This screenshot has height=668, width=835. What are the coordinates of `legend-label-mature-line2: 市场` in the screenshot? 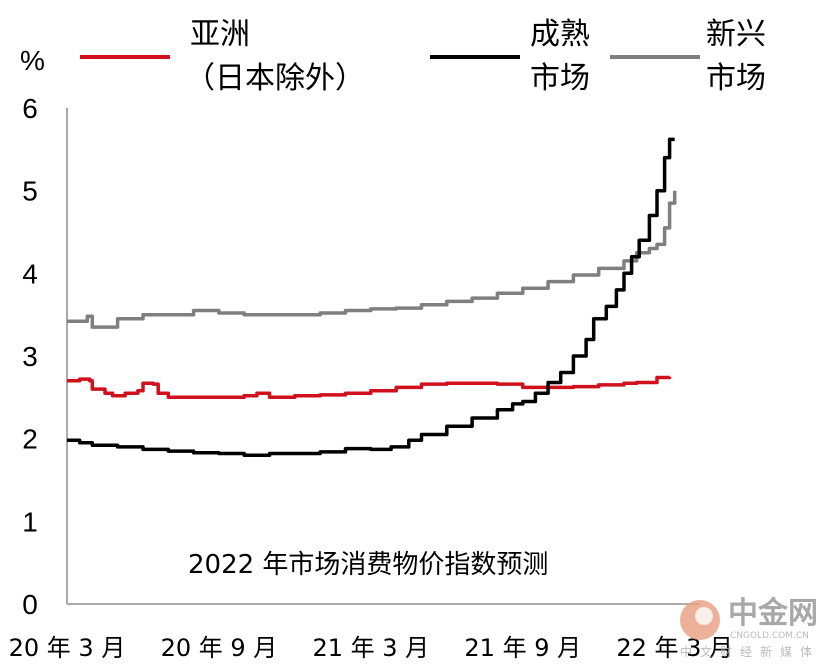 It's located at (560, 78).